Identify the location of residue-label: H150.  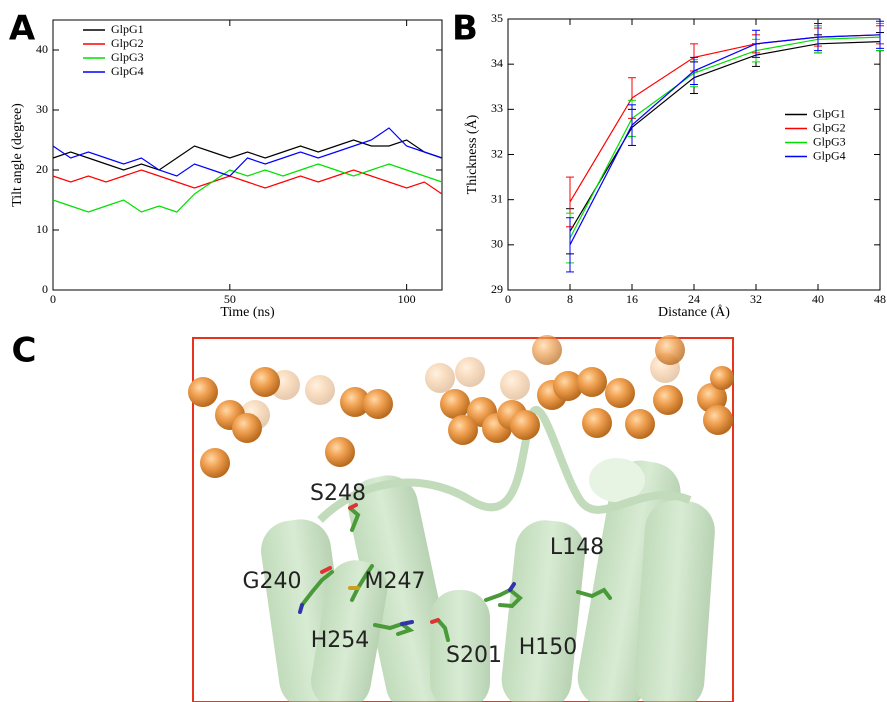
(548, 647).